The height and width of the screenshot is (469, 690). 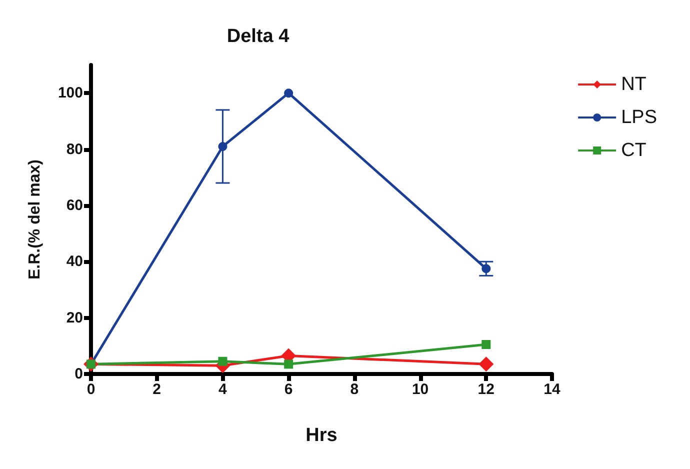 What do you see at coordinates (634, 150) in the screenshot?
I see `legend-label: CT` at bounding box center [634, 150].